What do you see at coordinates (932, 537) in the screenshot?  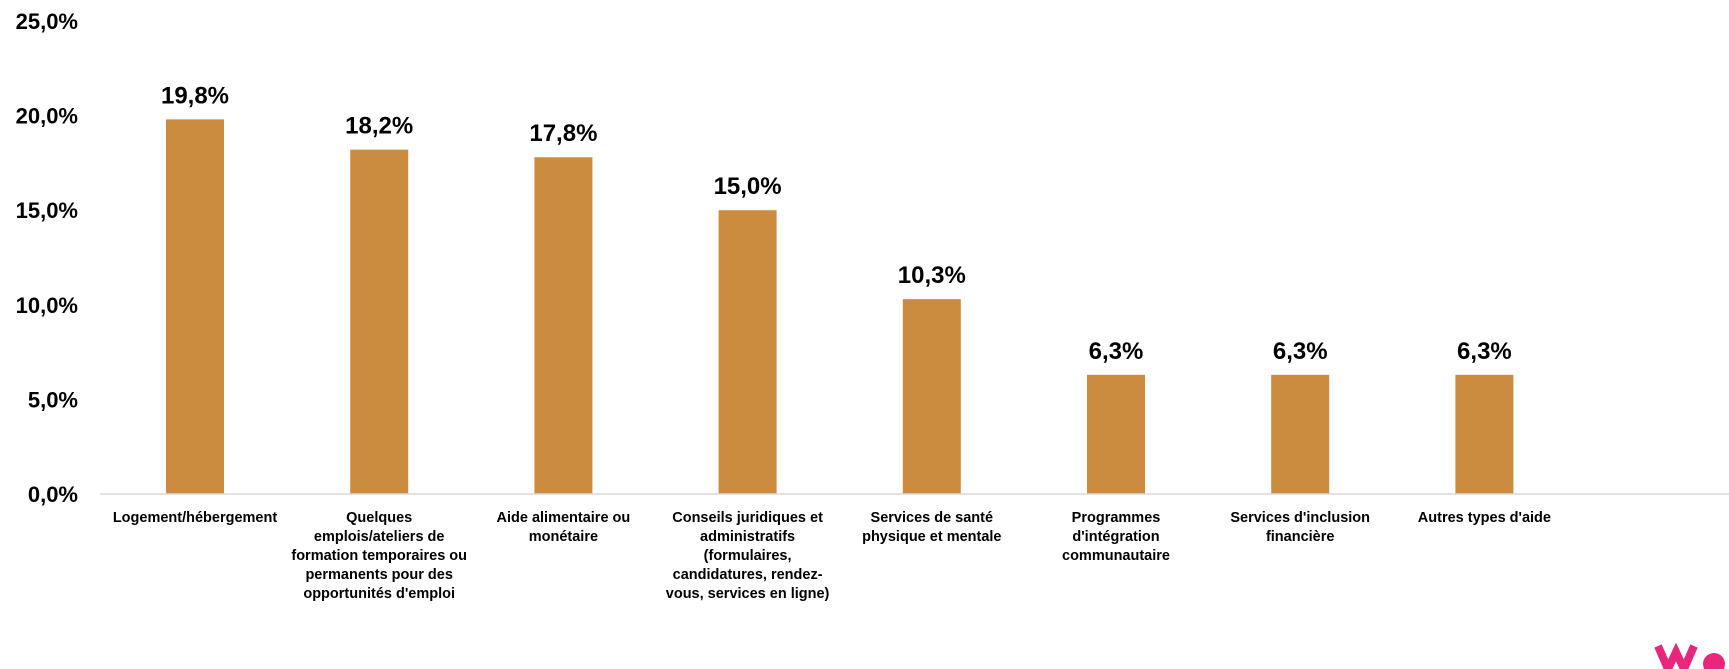 I see `x-tick-label-line: physique et mentale` at bounding box center [932, 537].